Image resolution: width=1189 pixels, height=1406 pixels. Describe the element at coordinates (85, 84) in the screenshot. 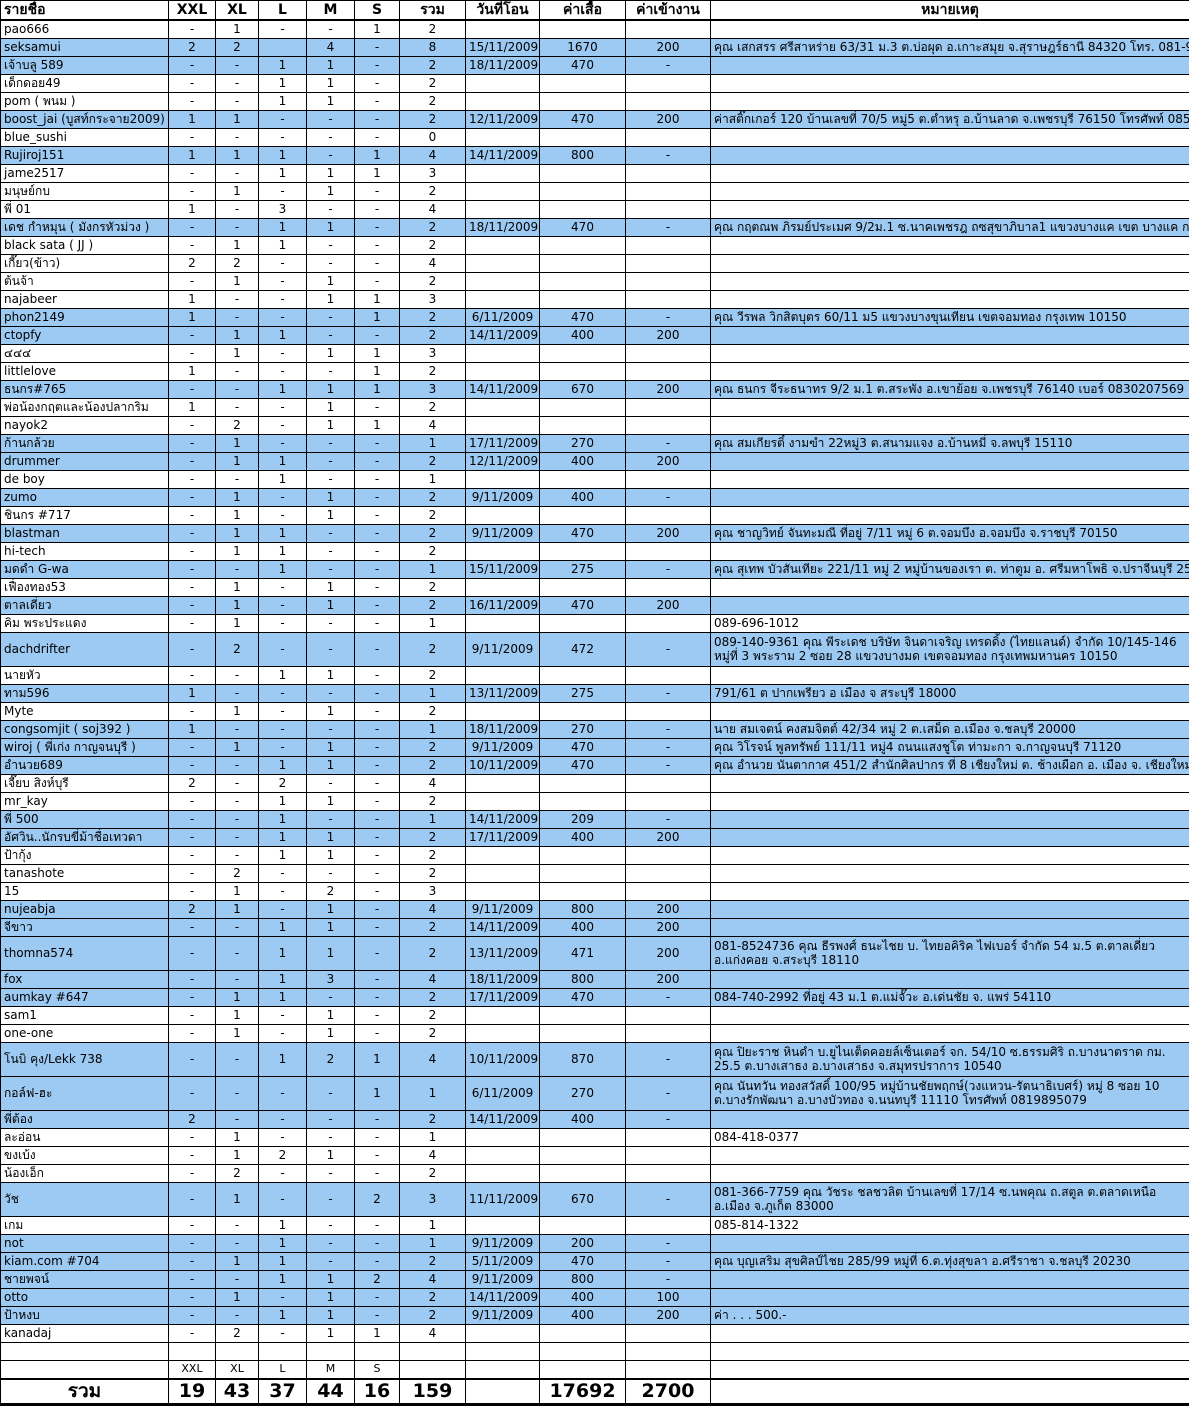

I see `cell-name: เด็กดอย49` at that location.